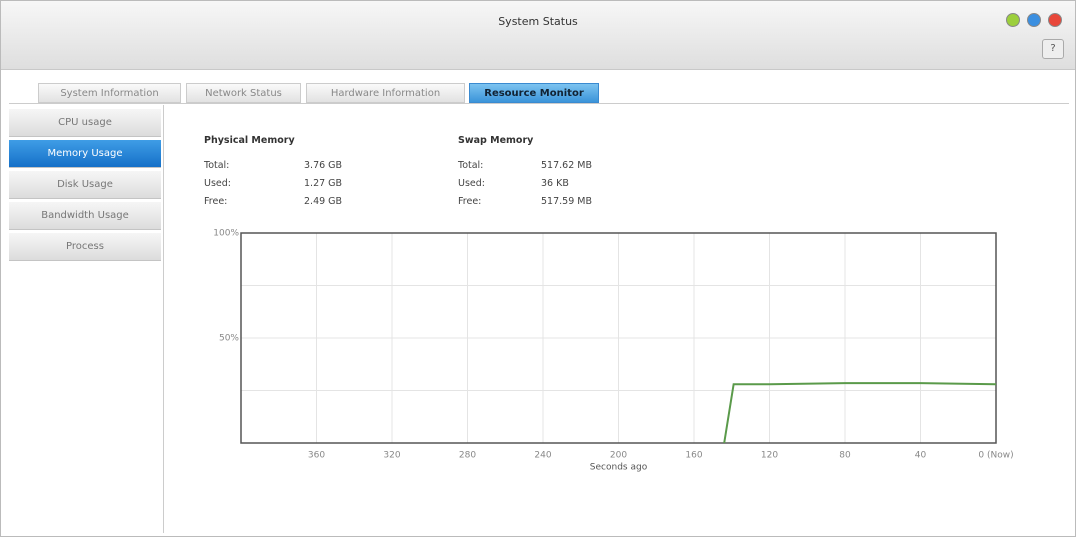  Describe the element at coordinates (229, 339) in the screenshot. I see `y-tick-label: 50%` at that location.